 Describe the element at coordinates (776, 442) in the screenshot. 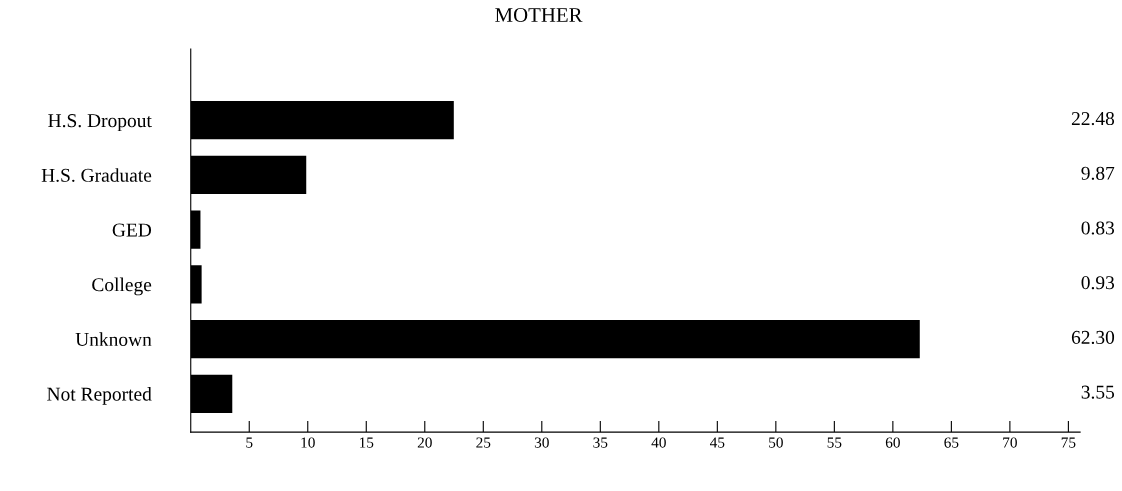

I see `x-tick-label: 50` at that location.